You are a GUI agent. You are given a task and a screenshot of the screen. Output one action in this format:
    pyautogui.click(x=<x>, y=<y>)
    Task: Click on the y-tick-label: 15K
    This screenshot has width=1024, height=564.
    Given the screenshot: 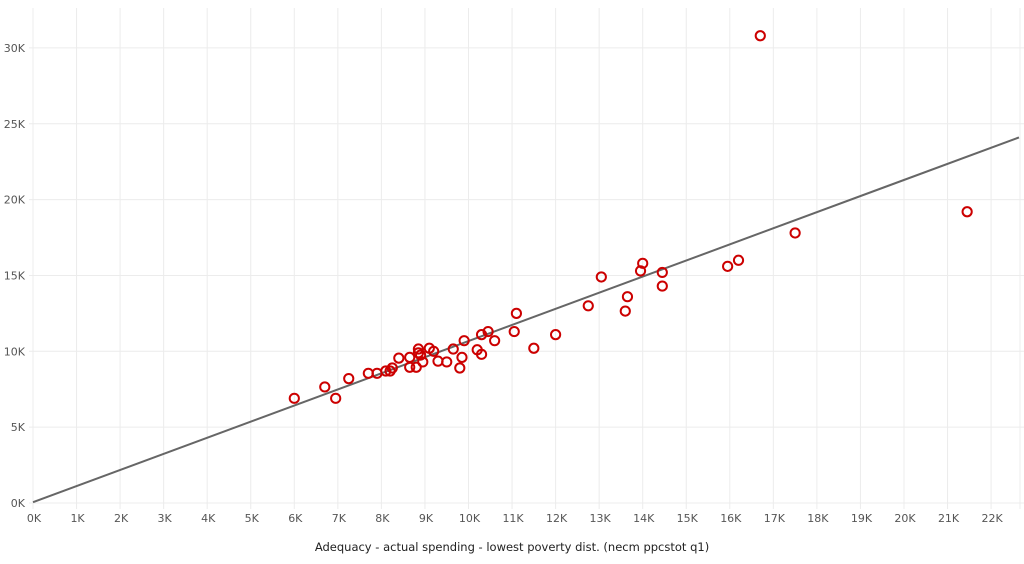 What is the action you would take?
    pyautogui.click(x=15, y=275)
    